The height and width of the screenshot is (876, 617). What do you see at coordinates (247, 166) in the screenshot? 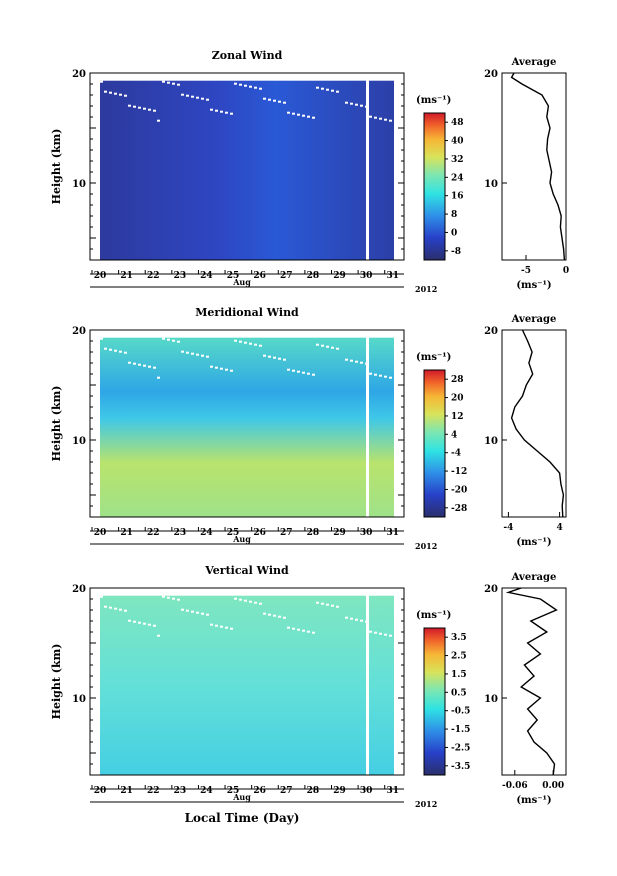
I see `plot-frame` at bounding box center [247, 166].